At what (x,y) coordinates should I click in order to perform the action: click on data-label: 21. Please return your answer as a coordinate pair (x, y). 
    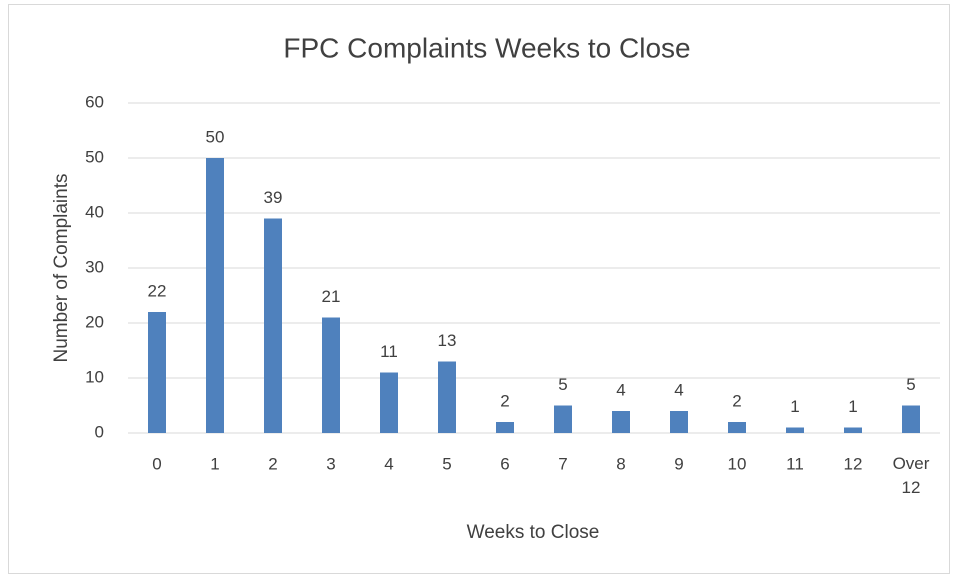
    Looking at the image, I should click on (331, 296).